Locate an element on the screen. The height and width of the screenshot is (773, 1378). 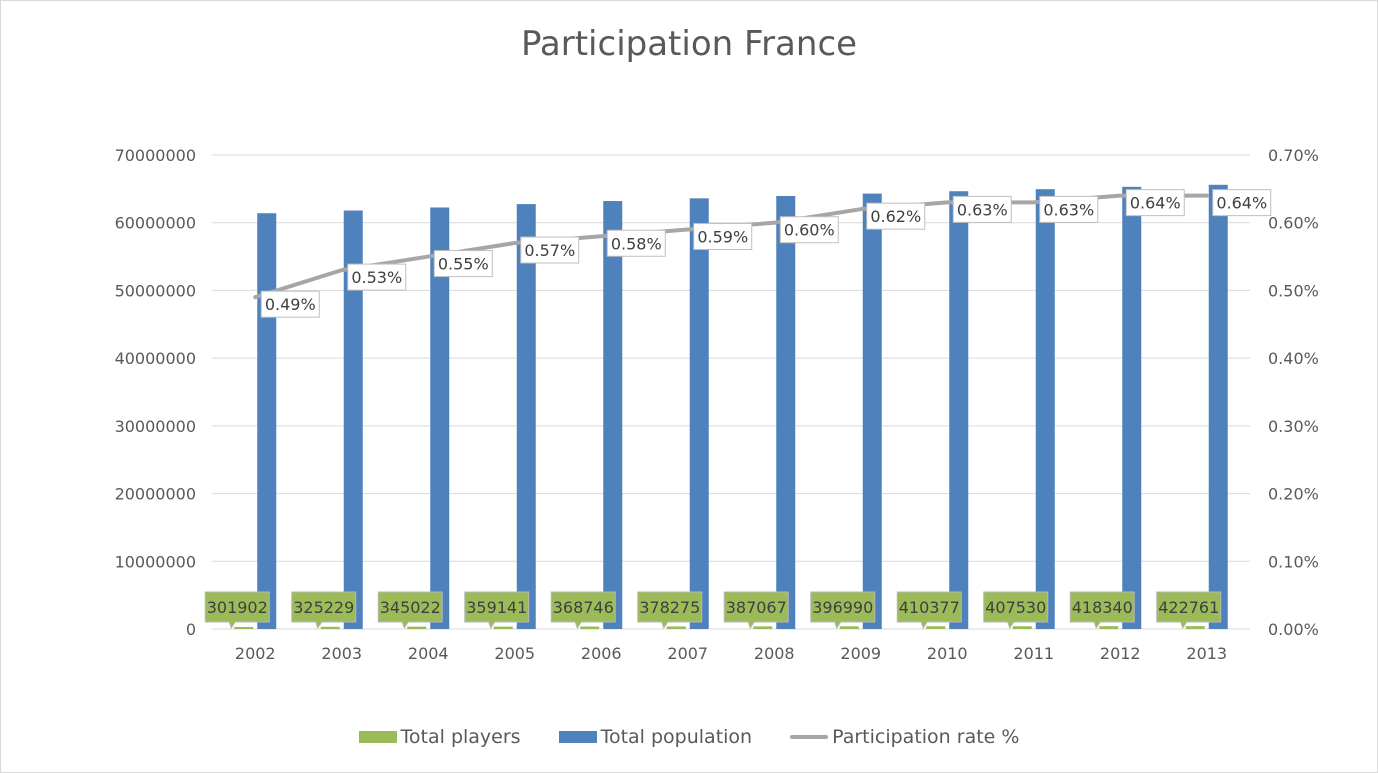
line-data-label: 0.55% is located at coordinates (463, 264).